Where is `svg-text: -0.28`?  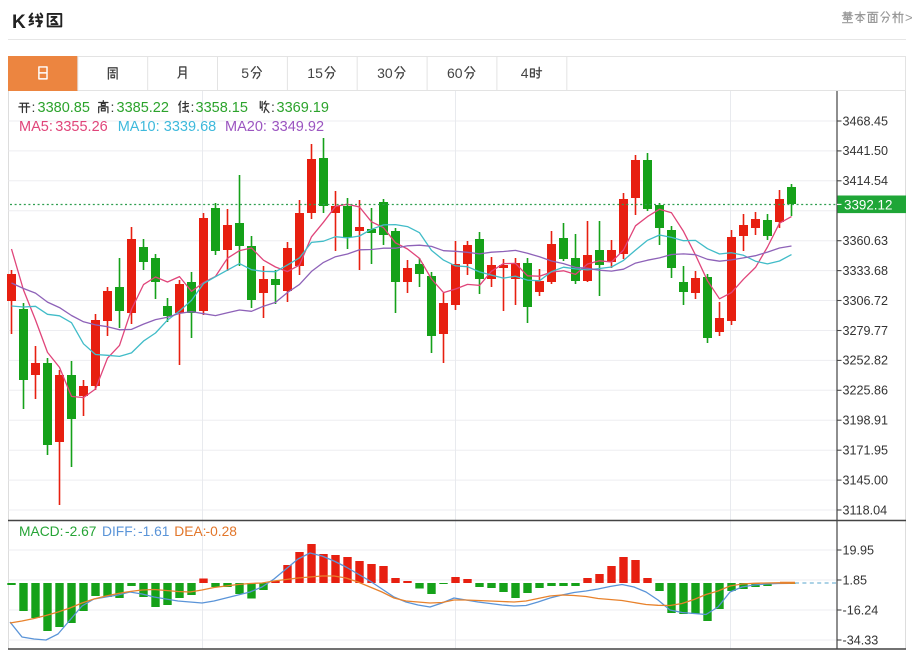
svg-text: -0.28 is located at coordinates (222, 531).